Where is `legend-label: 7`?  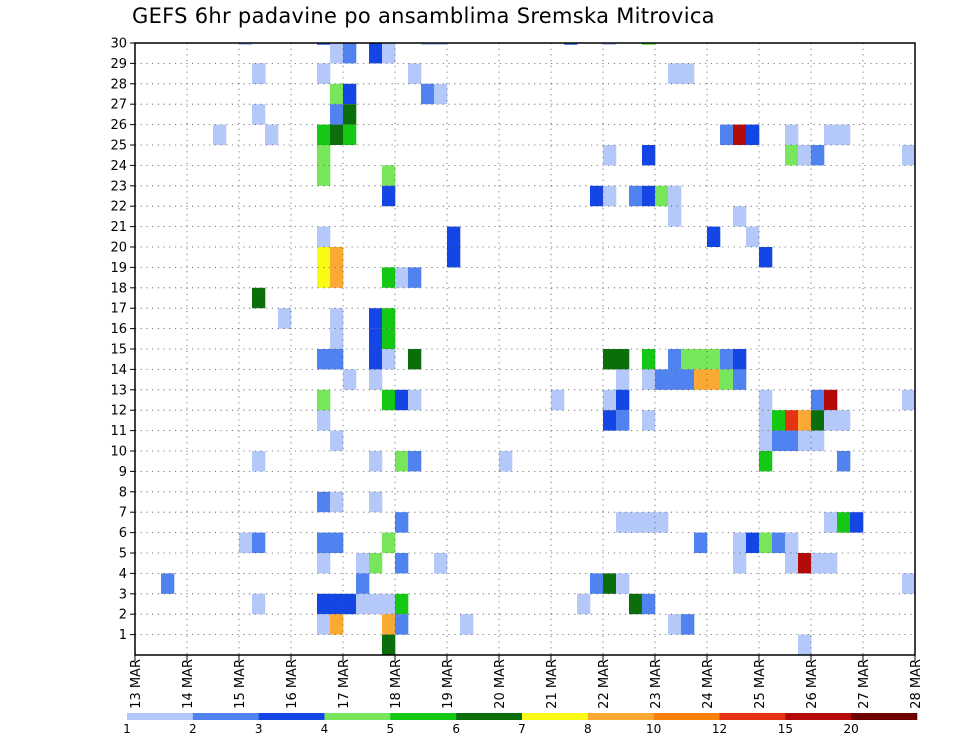
legend-label: 7 is located at coordinates (522, 729).